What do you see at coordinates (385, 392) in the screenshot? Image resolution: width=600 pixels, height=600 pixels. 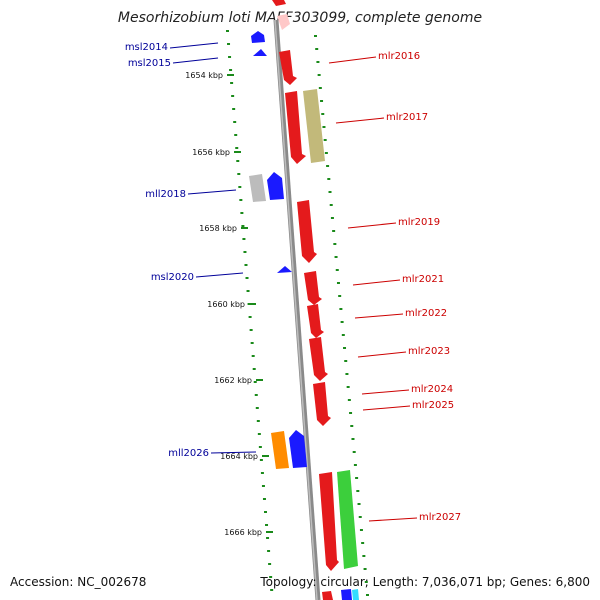 I see `leader-line-mlr2024` at bounding box center [385, 392].